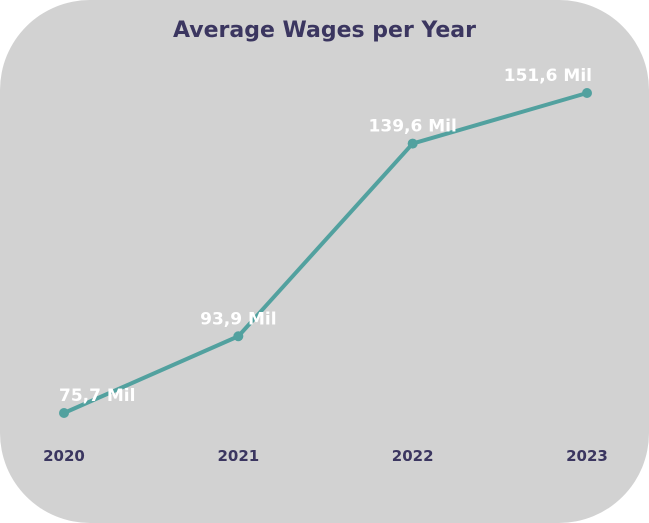 The height and width of the screenshot is (523, 649). Describe the element at coordinates (325, 456) in the screenshot. I see `x-axis-ticks: 2020 2021 2022 2023` at that location.